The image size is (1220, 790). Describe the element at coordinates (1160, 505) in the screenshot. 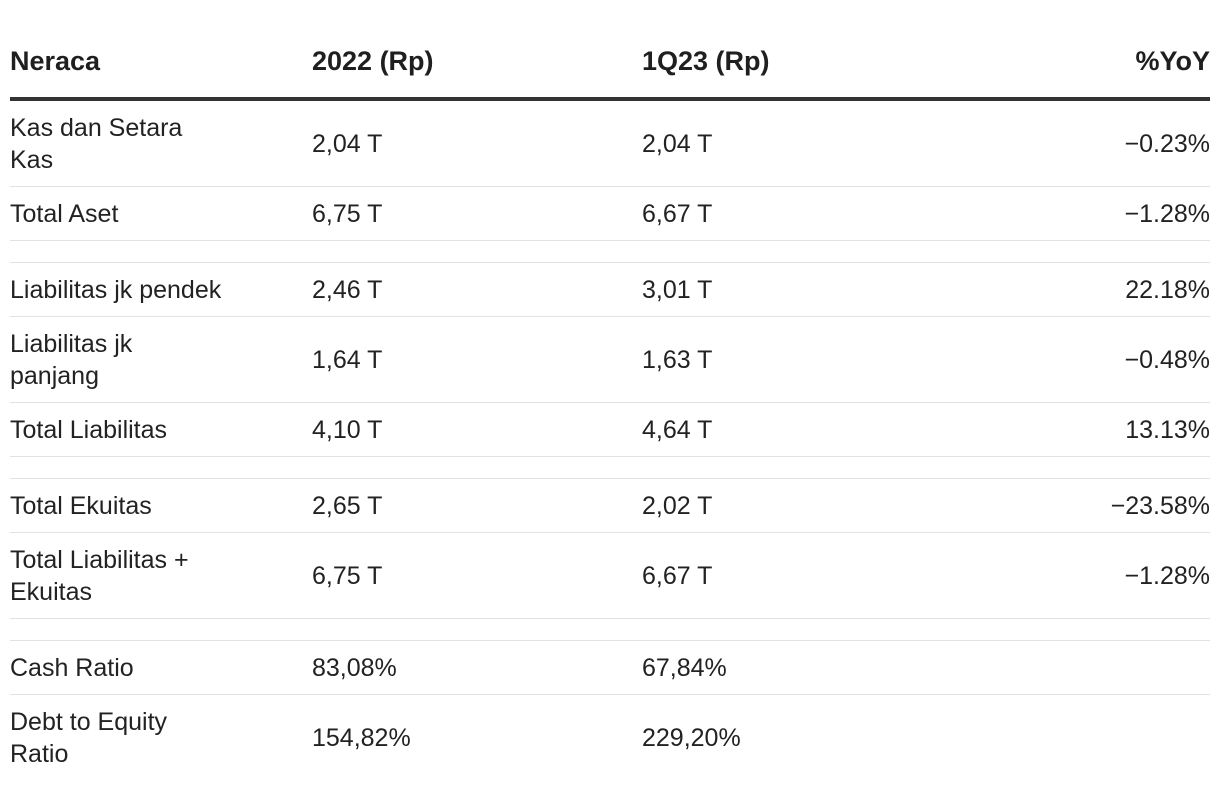

I see `row-value-yoy: −23.58%` at that location.